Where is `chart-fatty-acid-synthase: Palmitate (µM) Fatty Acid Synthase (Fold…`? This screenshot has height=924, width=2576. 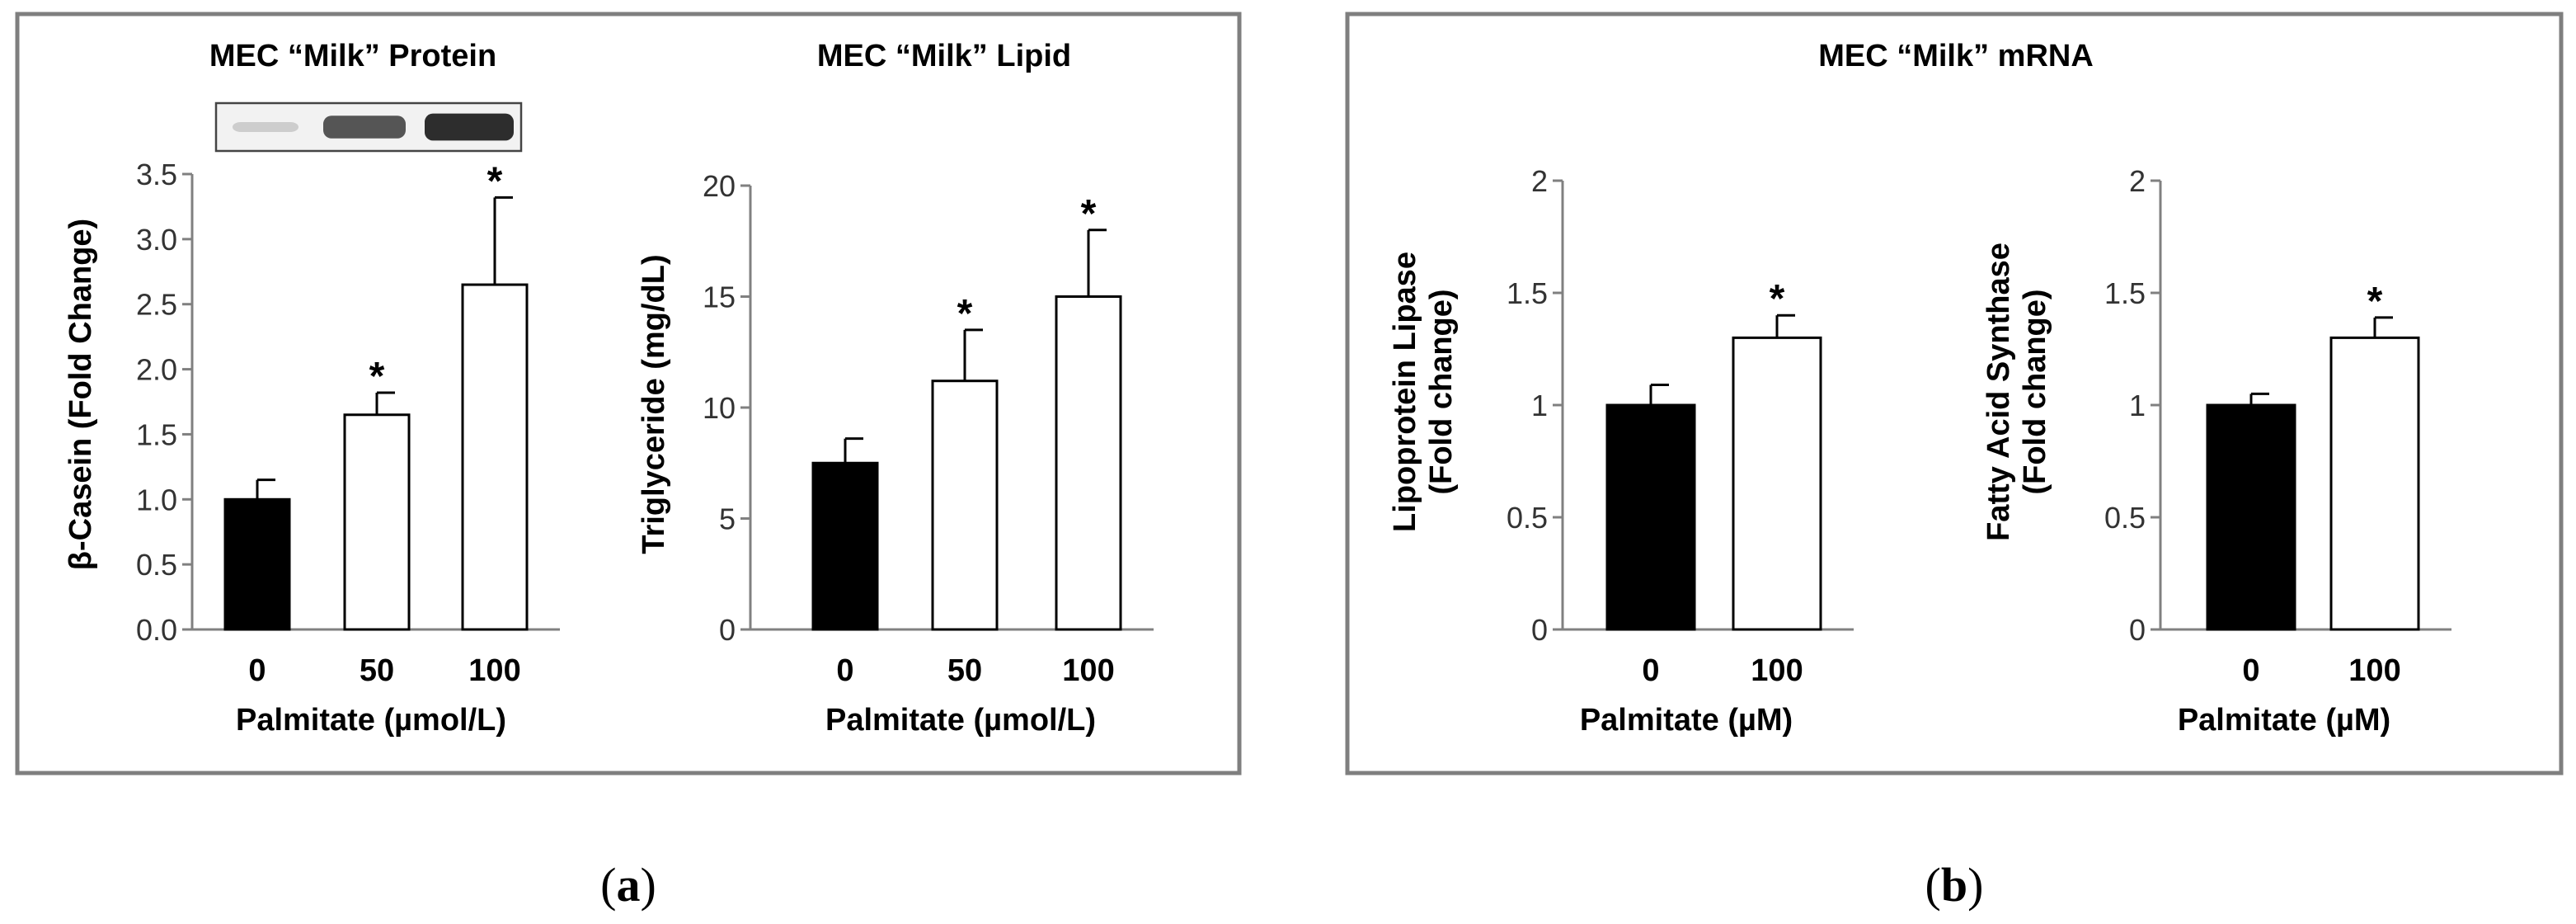 chart-fatty-acid-synthase: Palmitate (µM) Fatty Acid Synthase (Fold… is located at coordinates (2216, 451).